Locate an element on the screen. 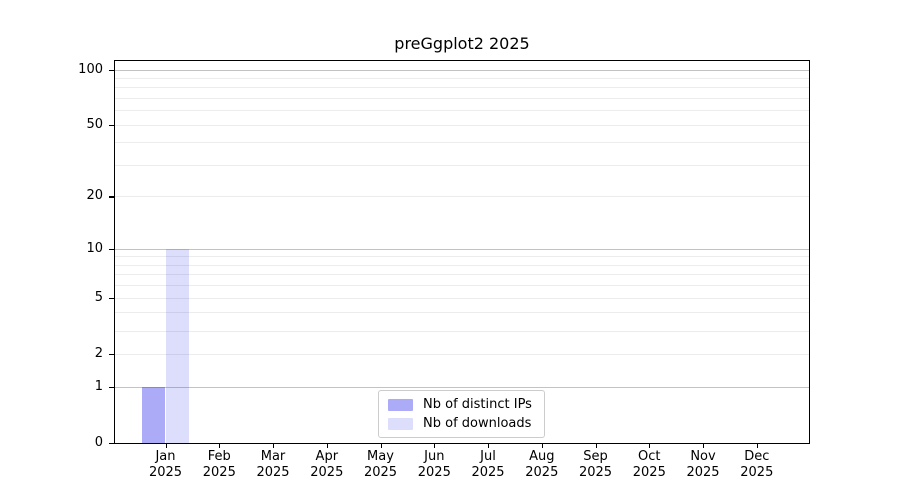 This screenshot has height=500, width=900. x-tick-jan is located at coordinates (166, 445).